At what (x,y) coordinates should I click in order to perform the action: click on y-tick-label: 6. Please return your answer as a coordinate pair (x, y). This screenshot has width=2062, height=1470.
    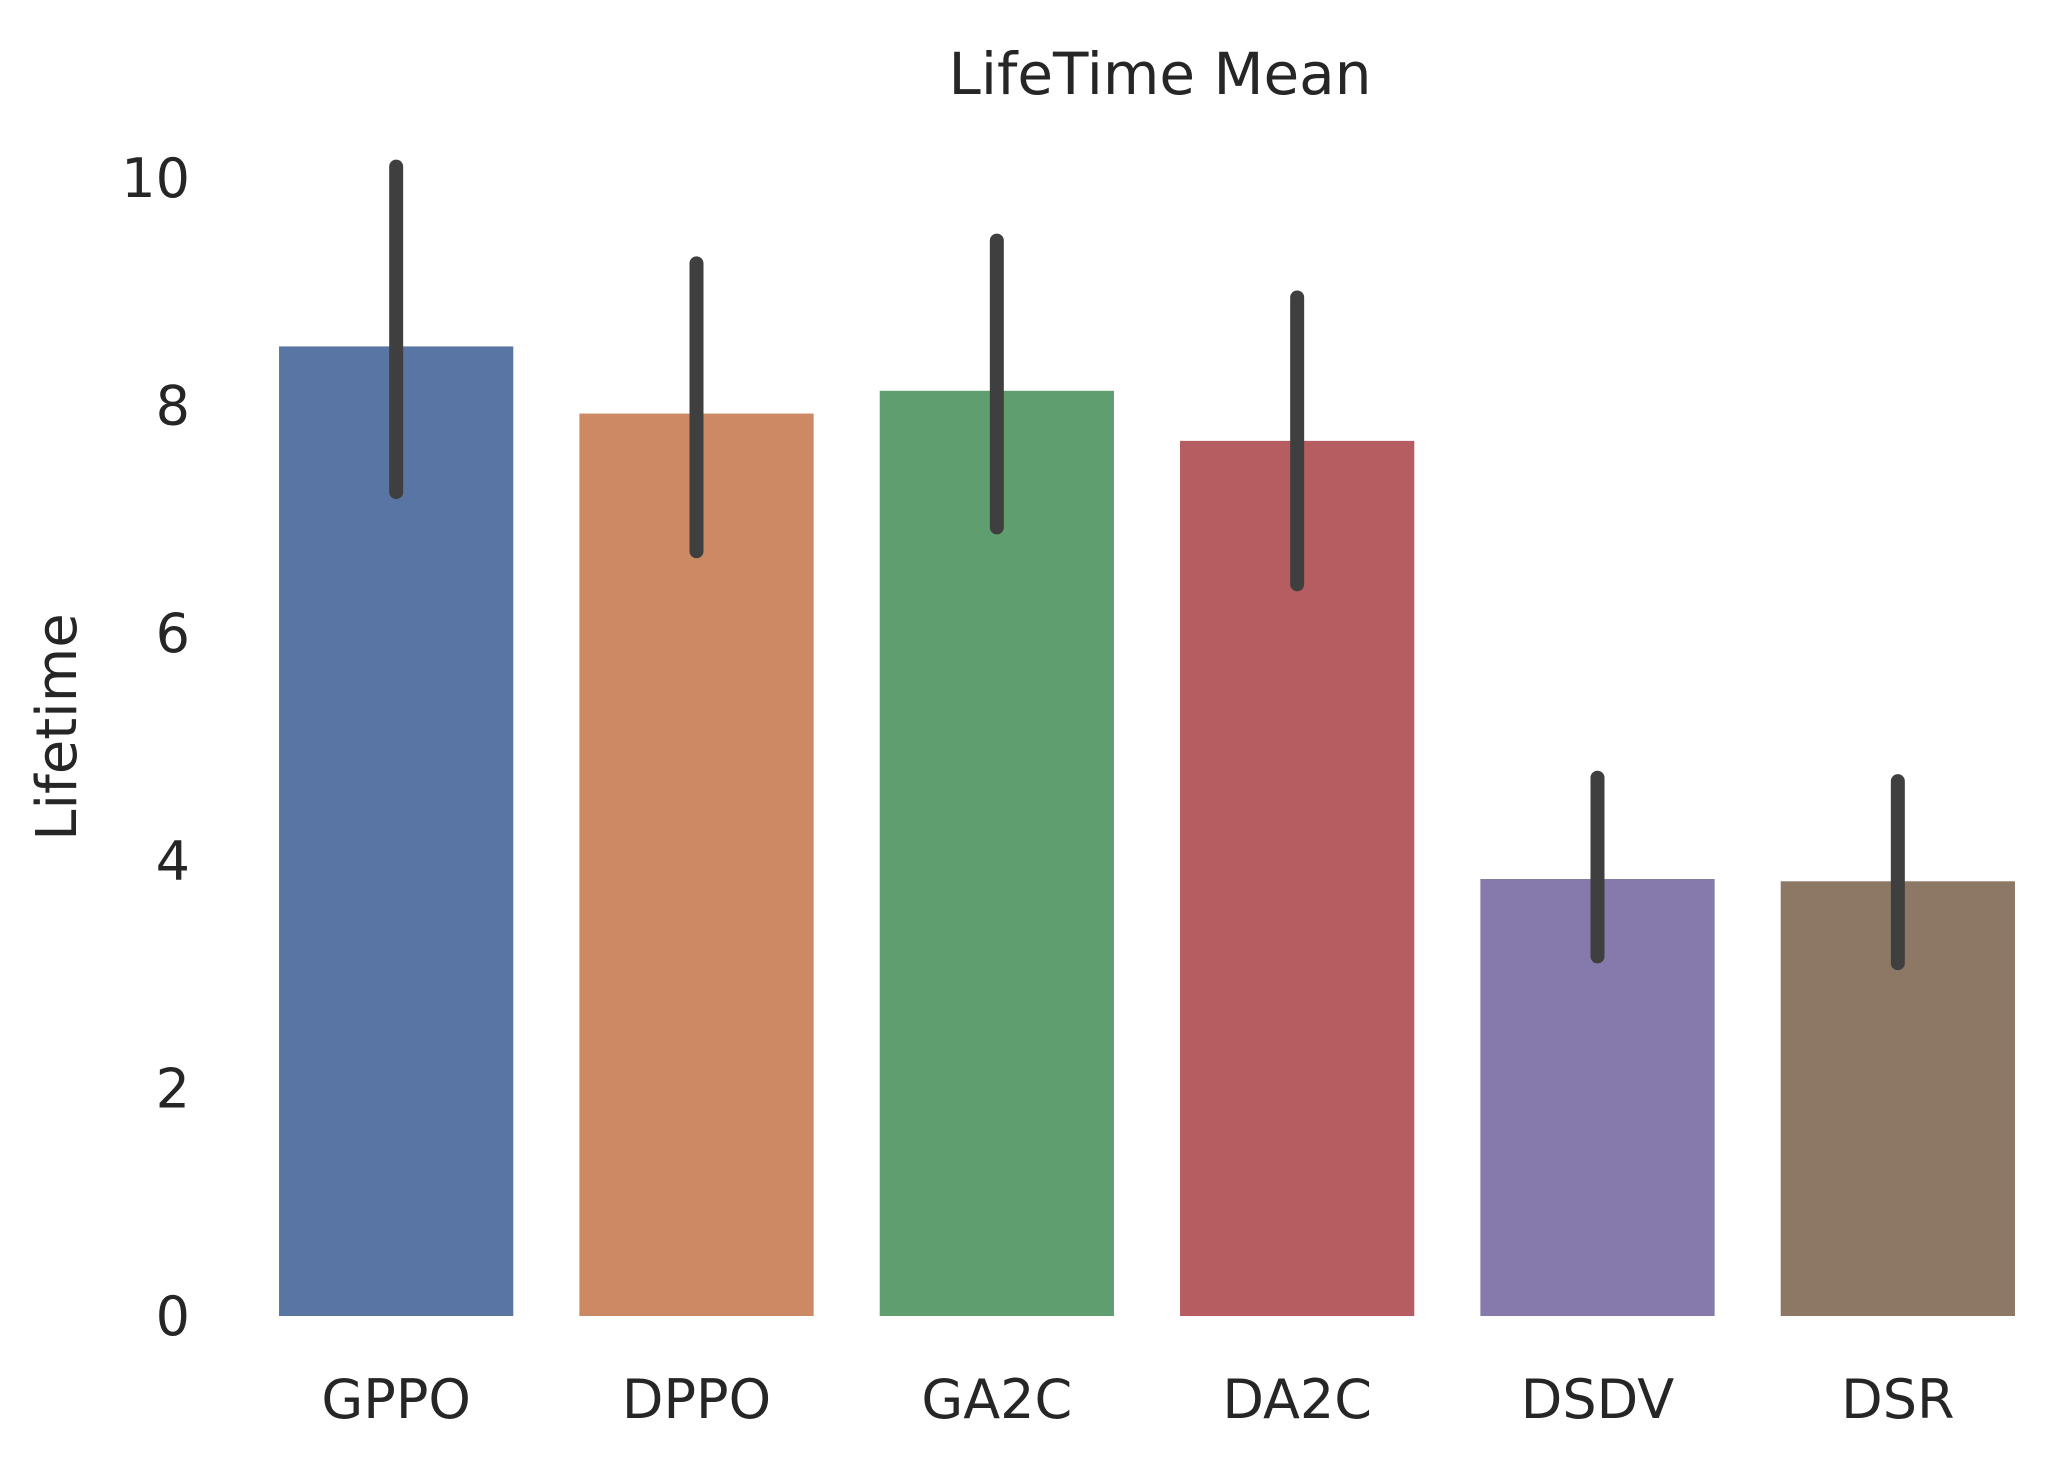
    Looking at the image, I should click on (173, 633).